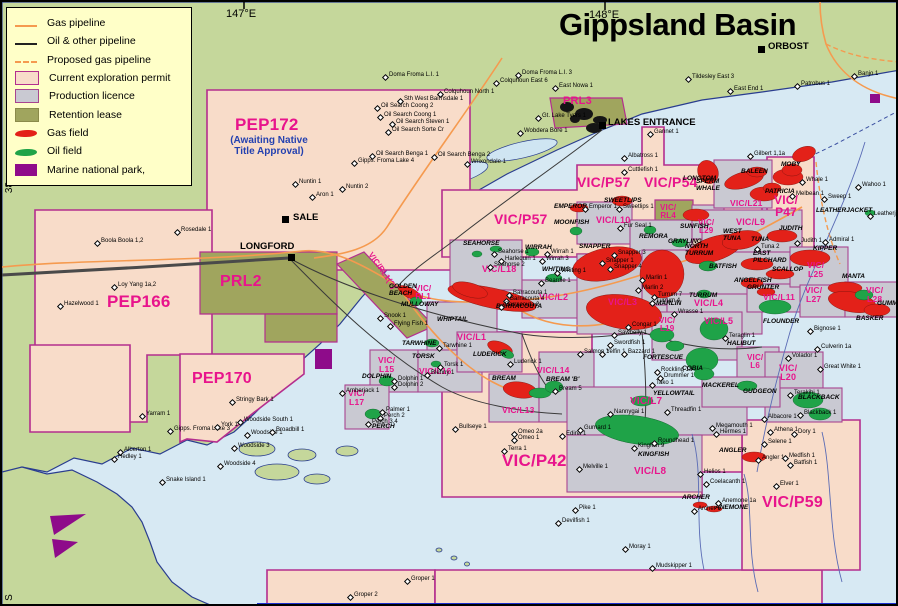  Describe the element at coordinates (100, 23) in the screenshot. I see `legend-item-gas-pipeline: Gas pipeline` at that location.